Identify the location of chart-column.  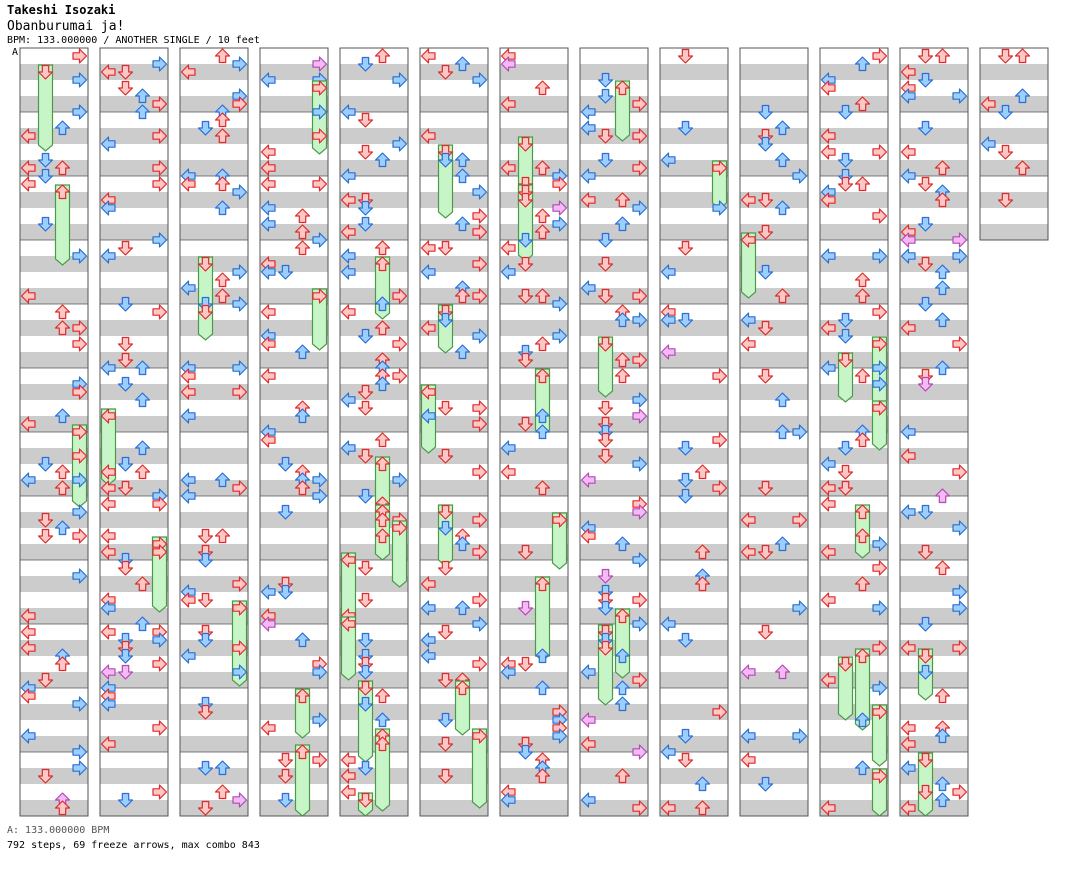
(374, 432).